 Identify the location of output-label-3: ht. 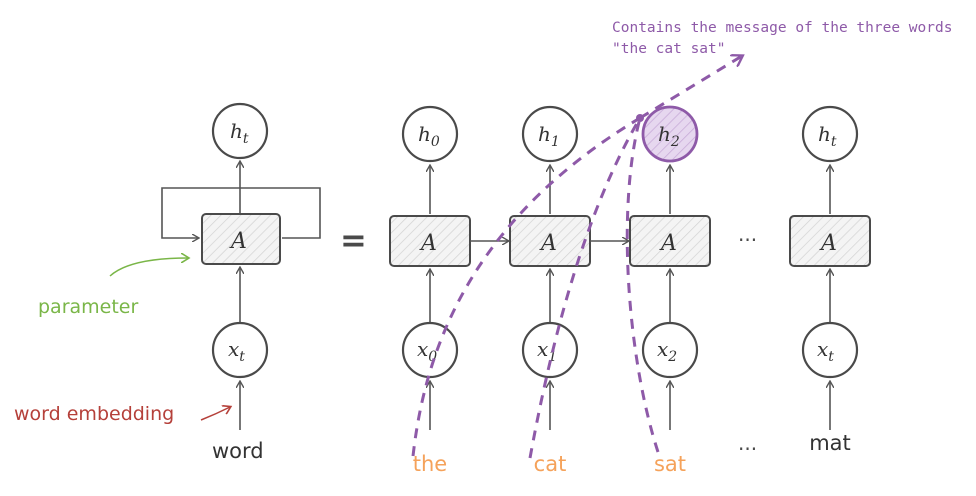
(827, 136).